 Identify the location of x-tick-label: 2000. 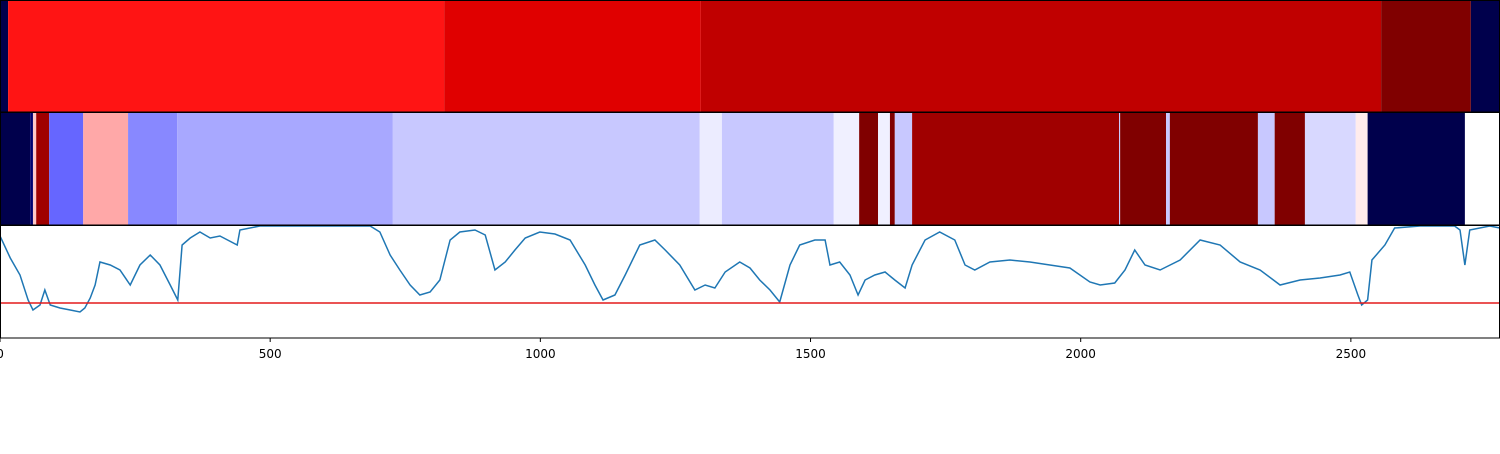
(1080, 354).